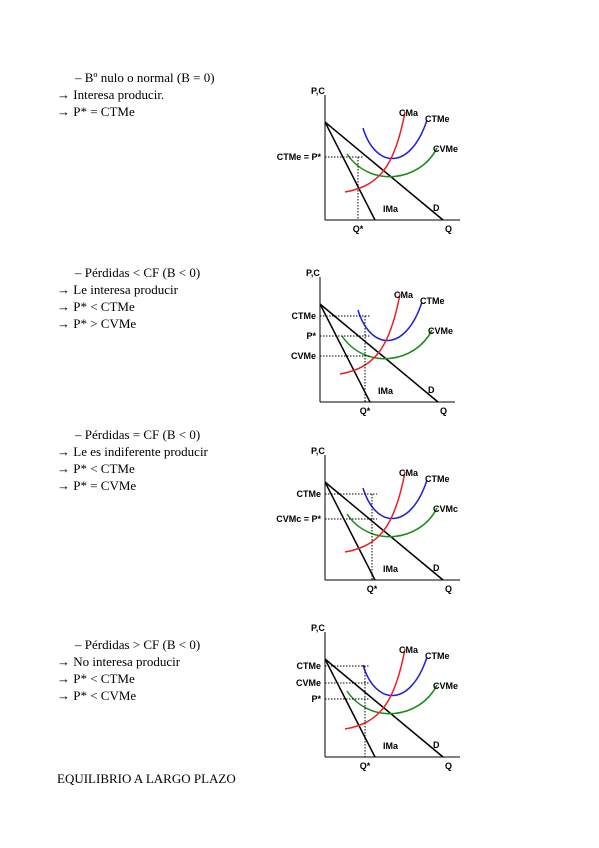  What do you see at coordinates (137, 644) in the screenshot?
I see `section-heading: – Pérdidas > CF (B < 0)` at bounding box center [137, 644].